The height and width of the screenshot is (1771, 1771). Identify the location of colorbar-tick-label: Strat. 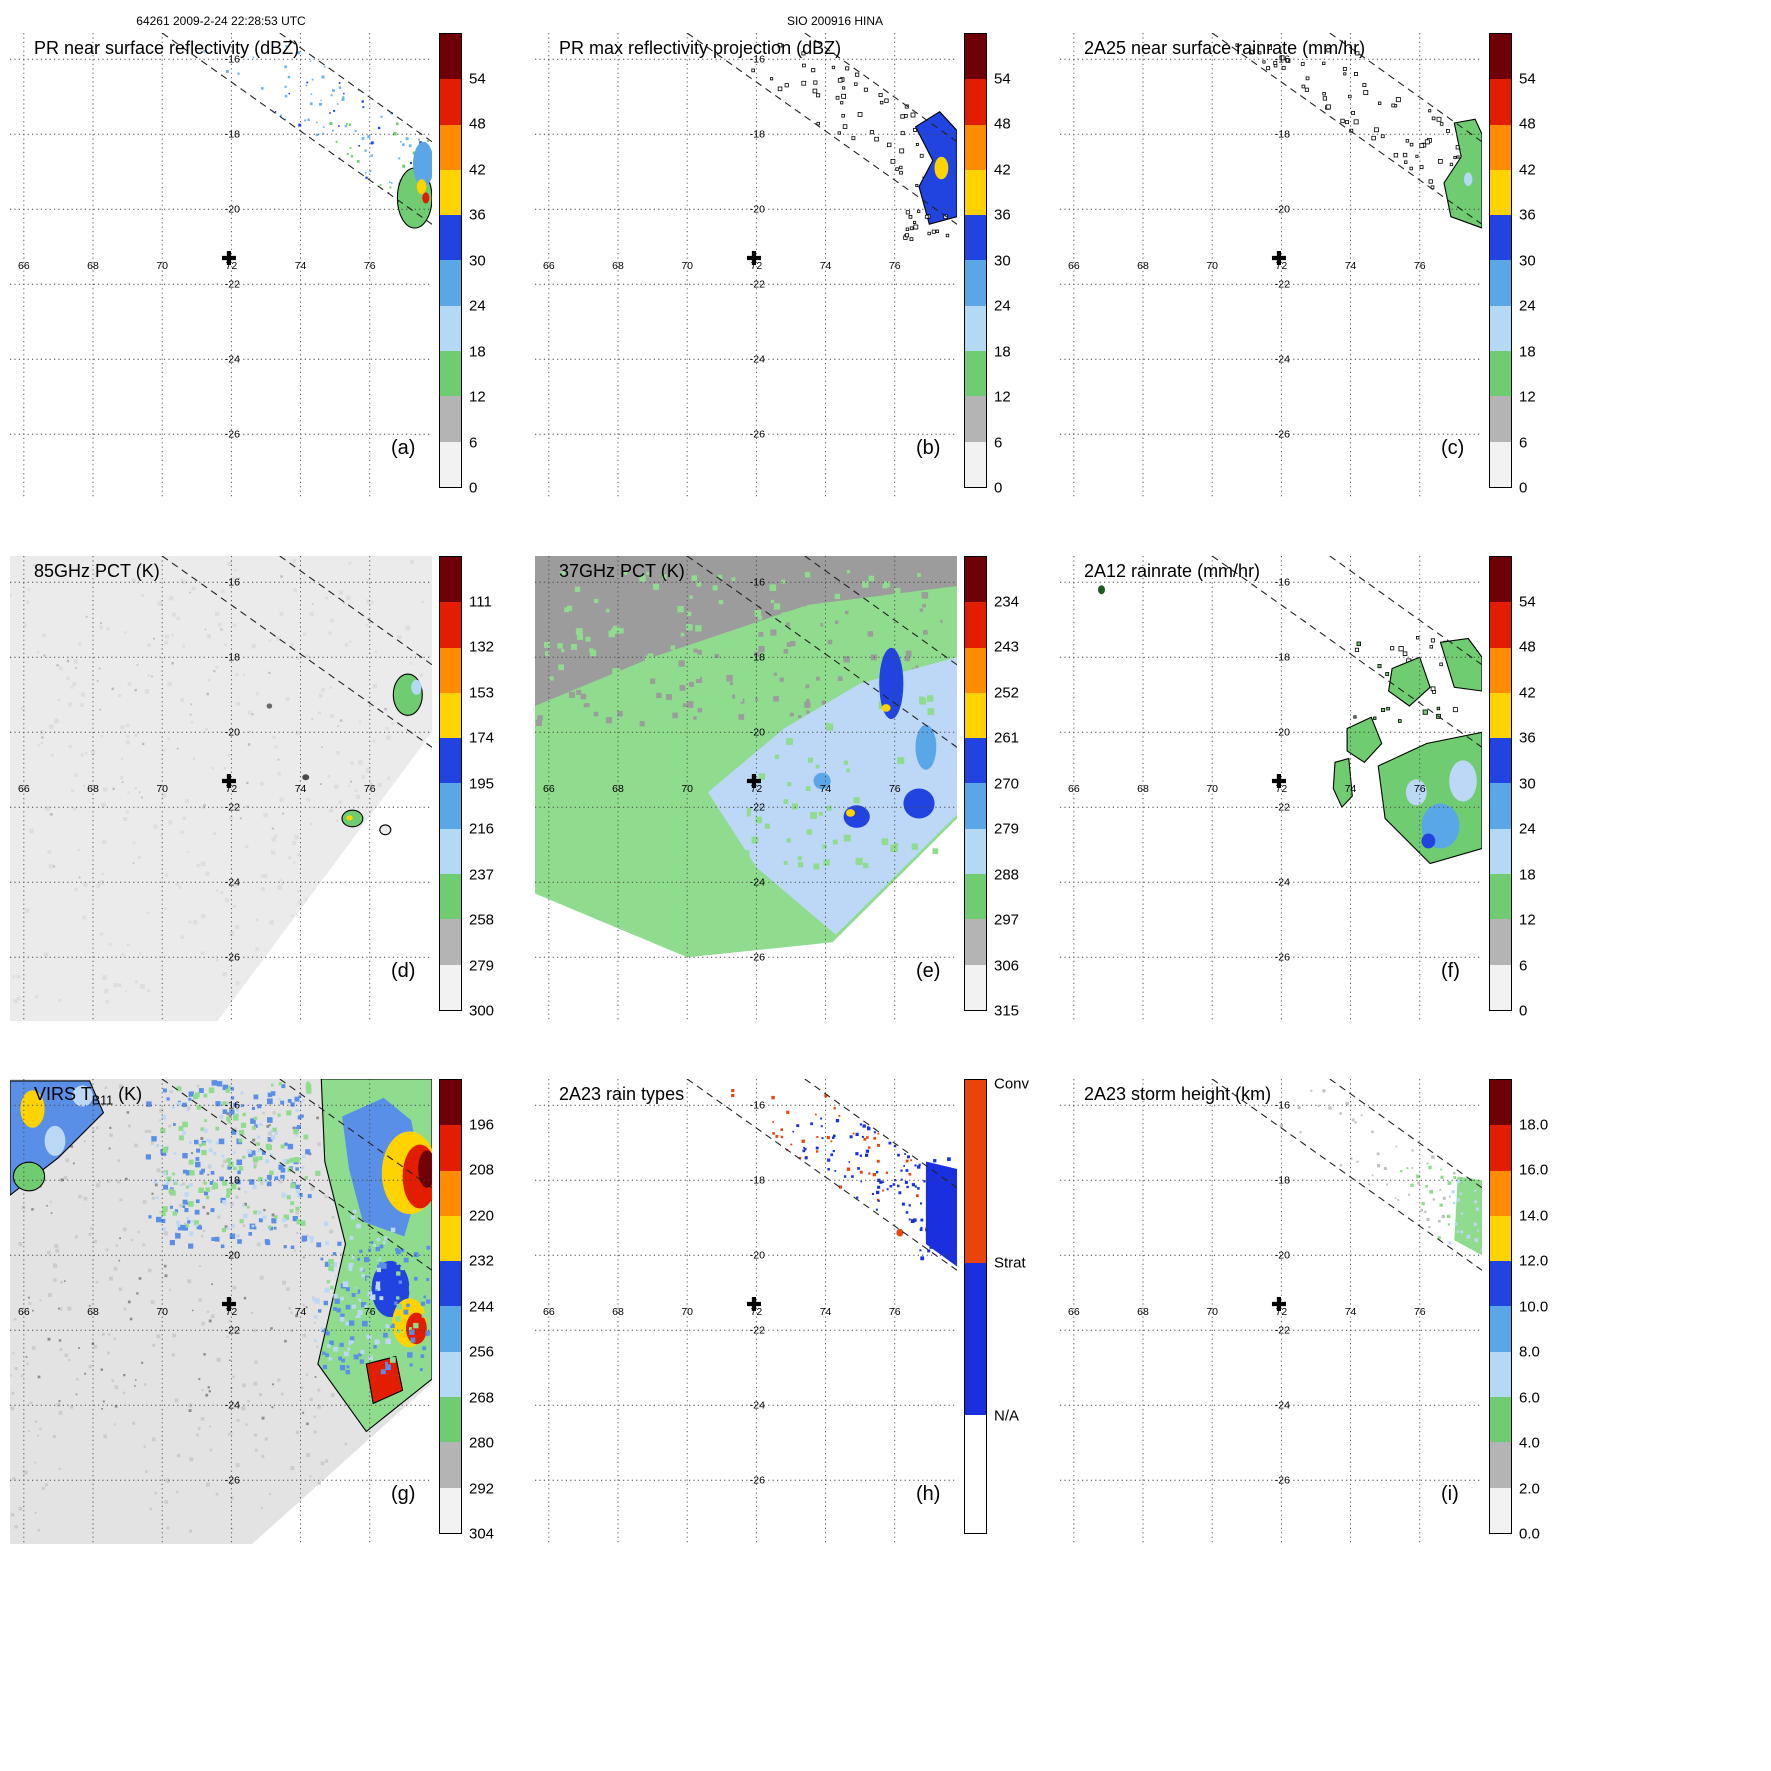
(1010, 1263).